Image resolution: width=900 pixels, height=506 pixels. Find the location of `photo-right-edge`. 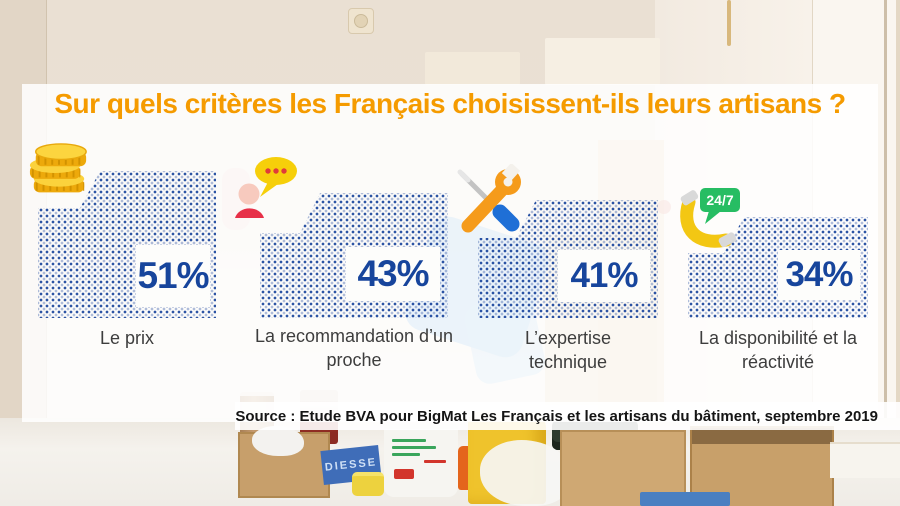

photo-right-edge is located at coordinates (898, 236).